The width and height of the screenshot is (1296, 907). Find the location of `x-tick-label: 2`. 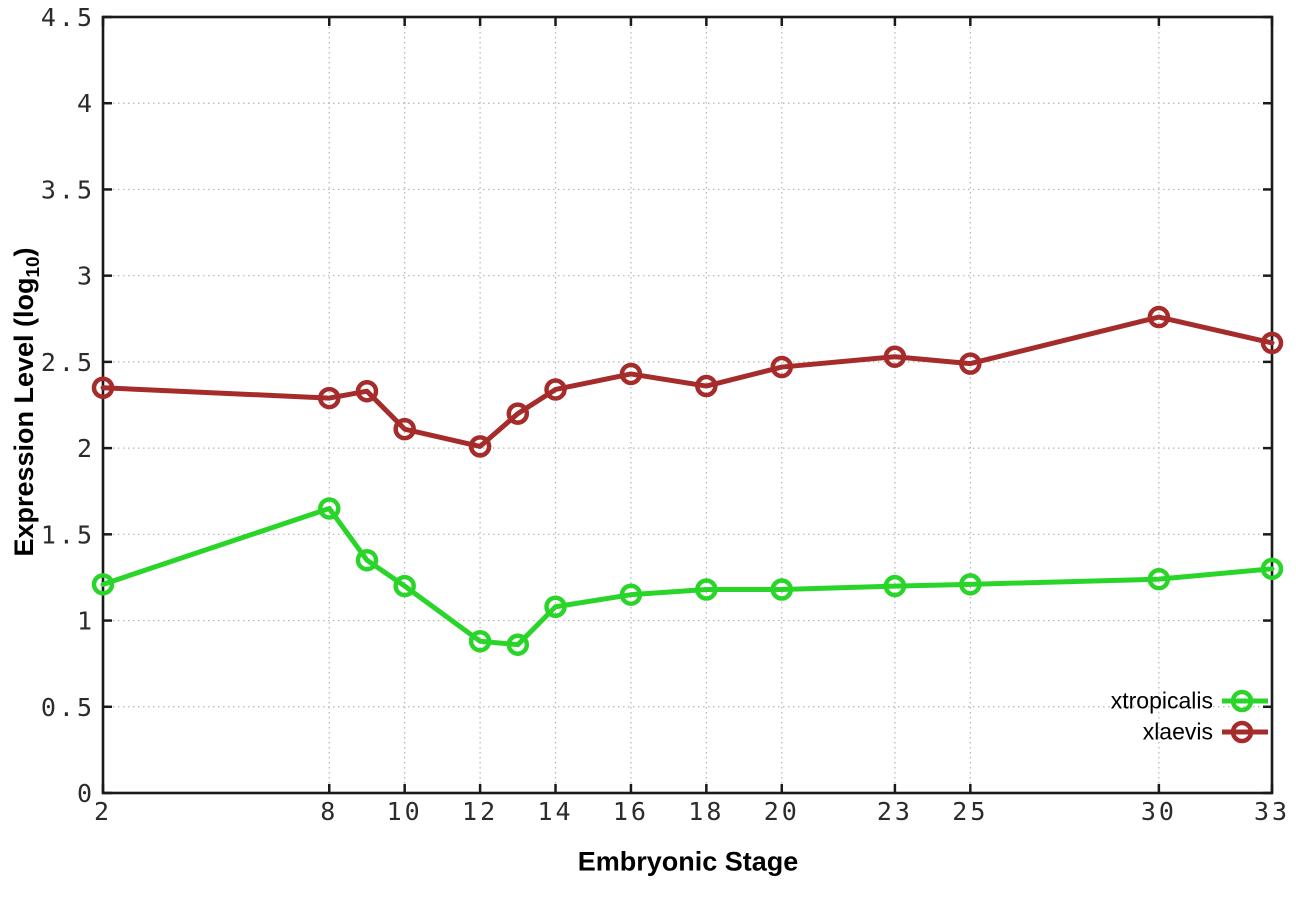

x-tick-label: 2 is located at coordinates (103, 811).